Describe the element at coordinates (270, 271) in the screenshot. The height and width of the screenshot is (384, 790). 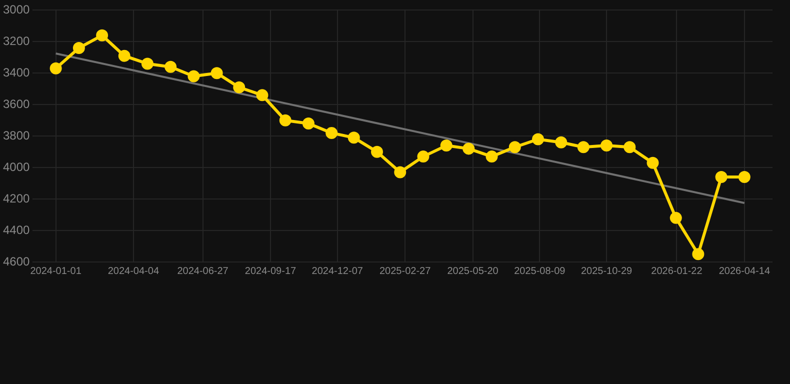
I see `x-tick-label: 2024-09-17` at that location.